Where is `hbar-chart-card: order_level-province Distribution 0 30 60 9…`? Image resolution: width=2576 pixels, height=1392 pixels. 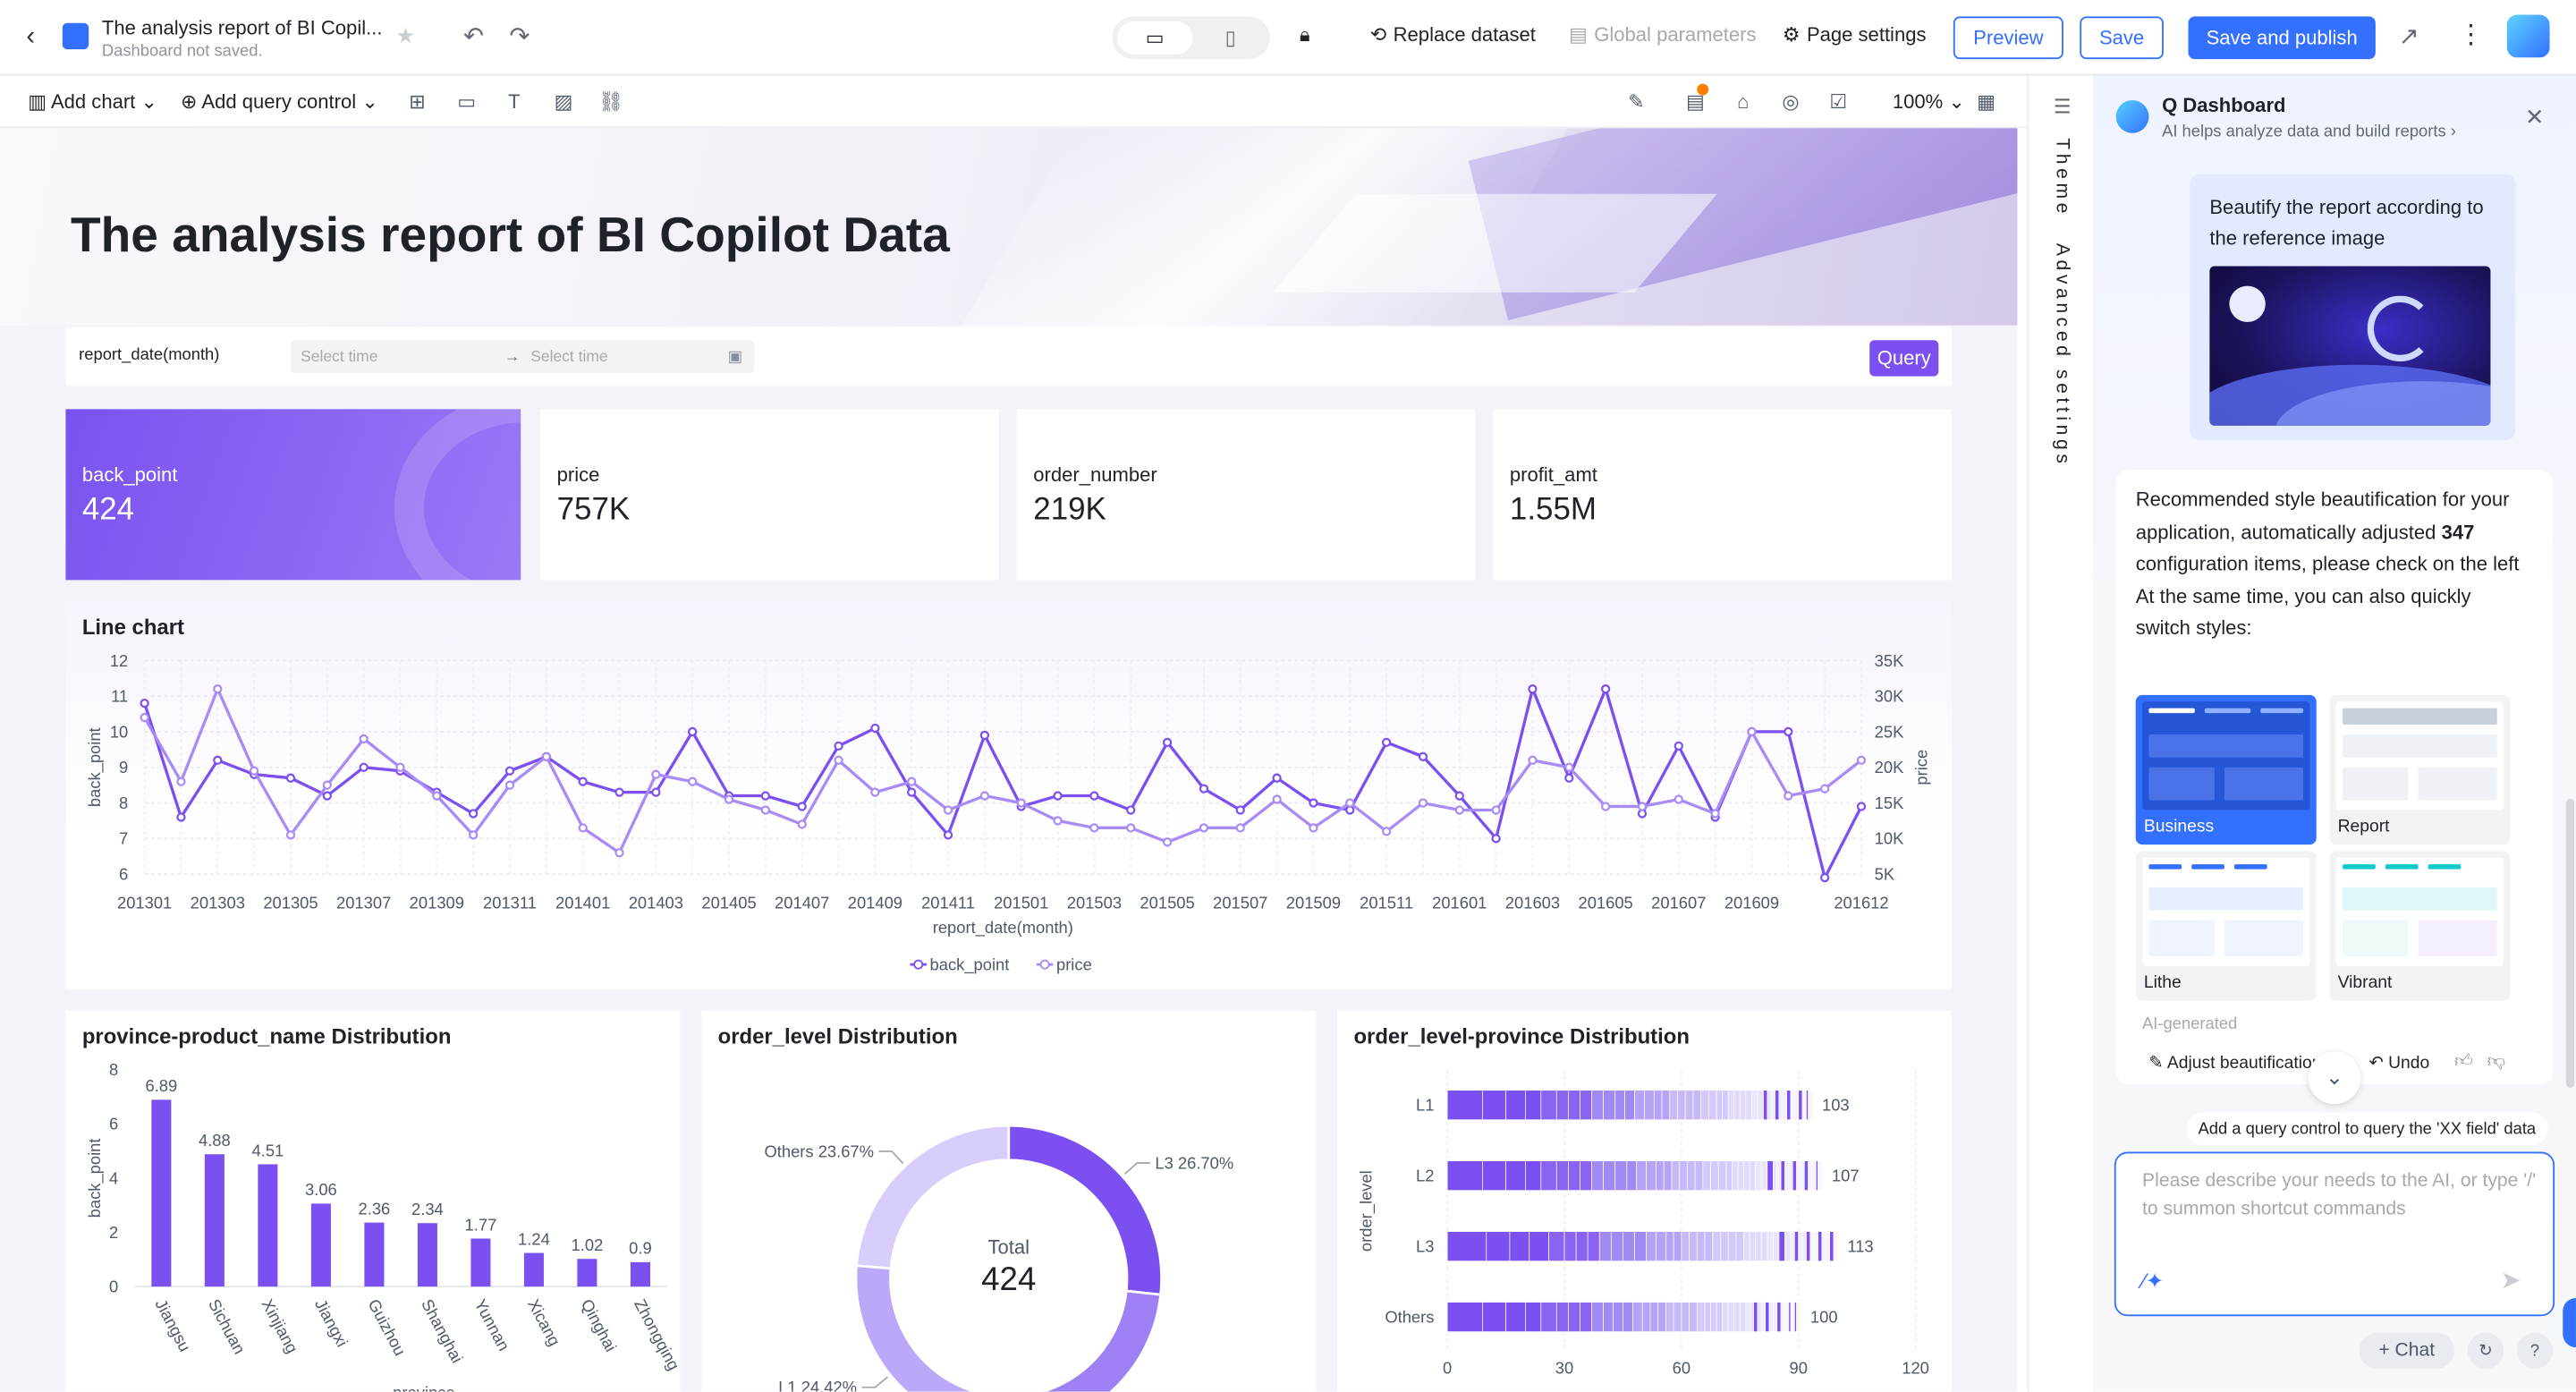
hbar-chart-card: order_level-province Distribution 0 30 60 9… is located at coordinates (1644, 1201).